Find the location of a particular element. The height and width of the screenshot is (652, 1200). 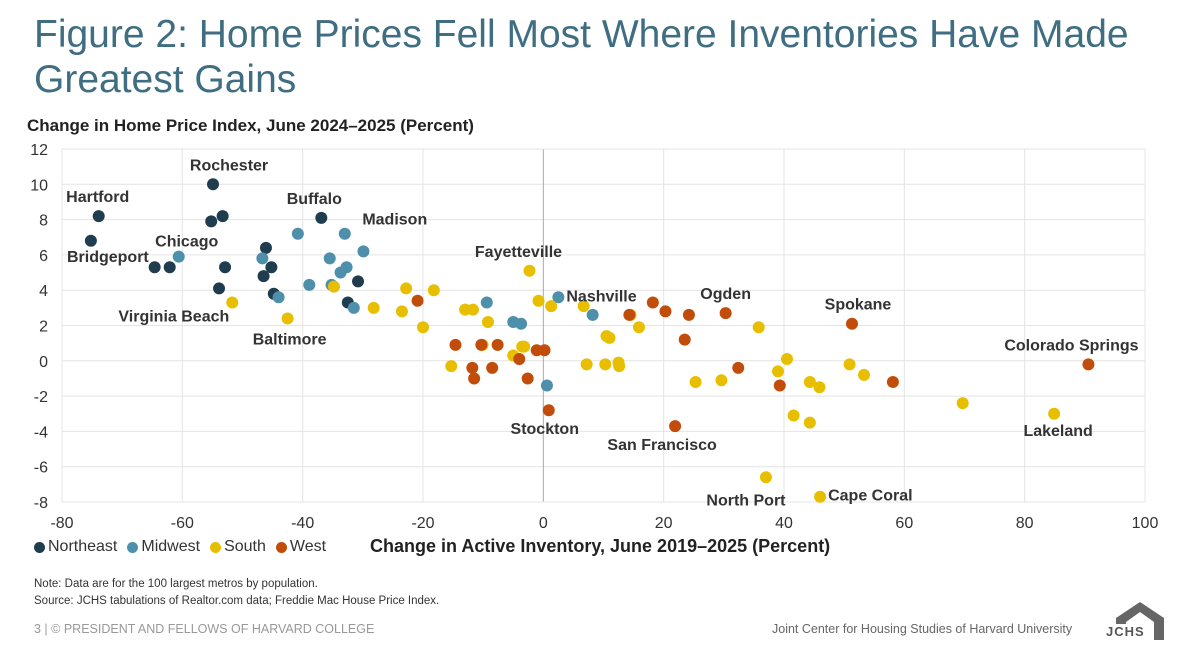

legend: Northeast Midwest South West is located at coordinates (180, 547).